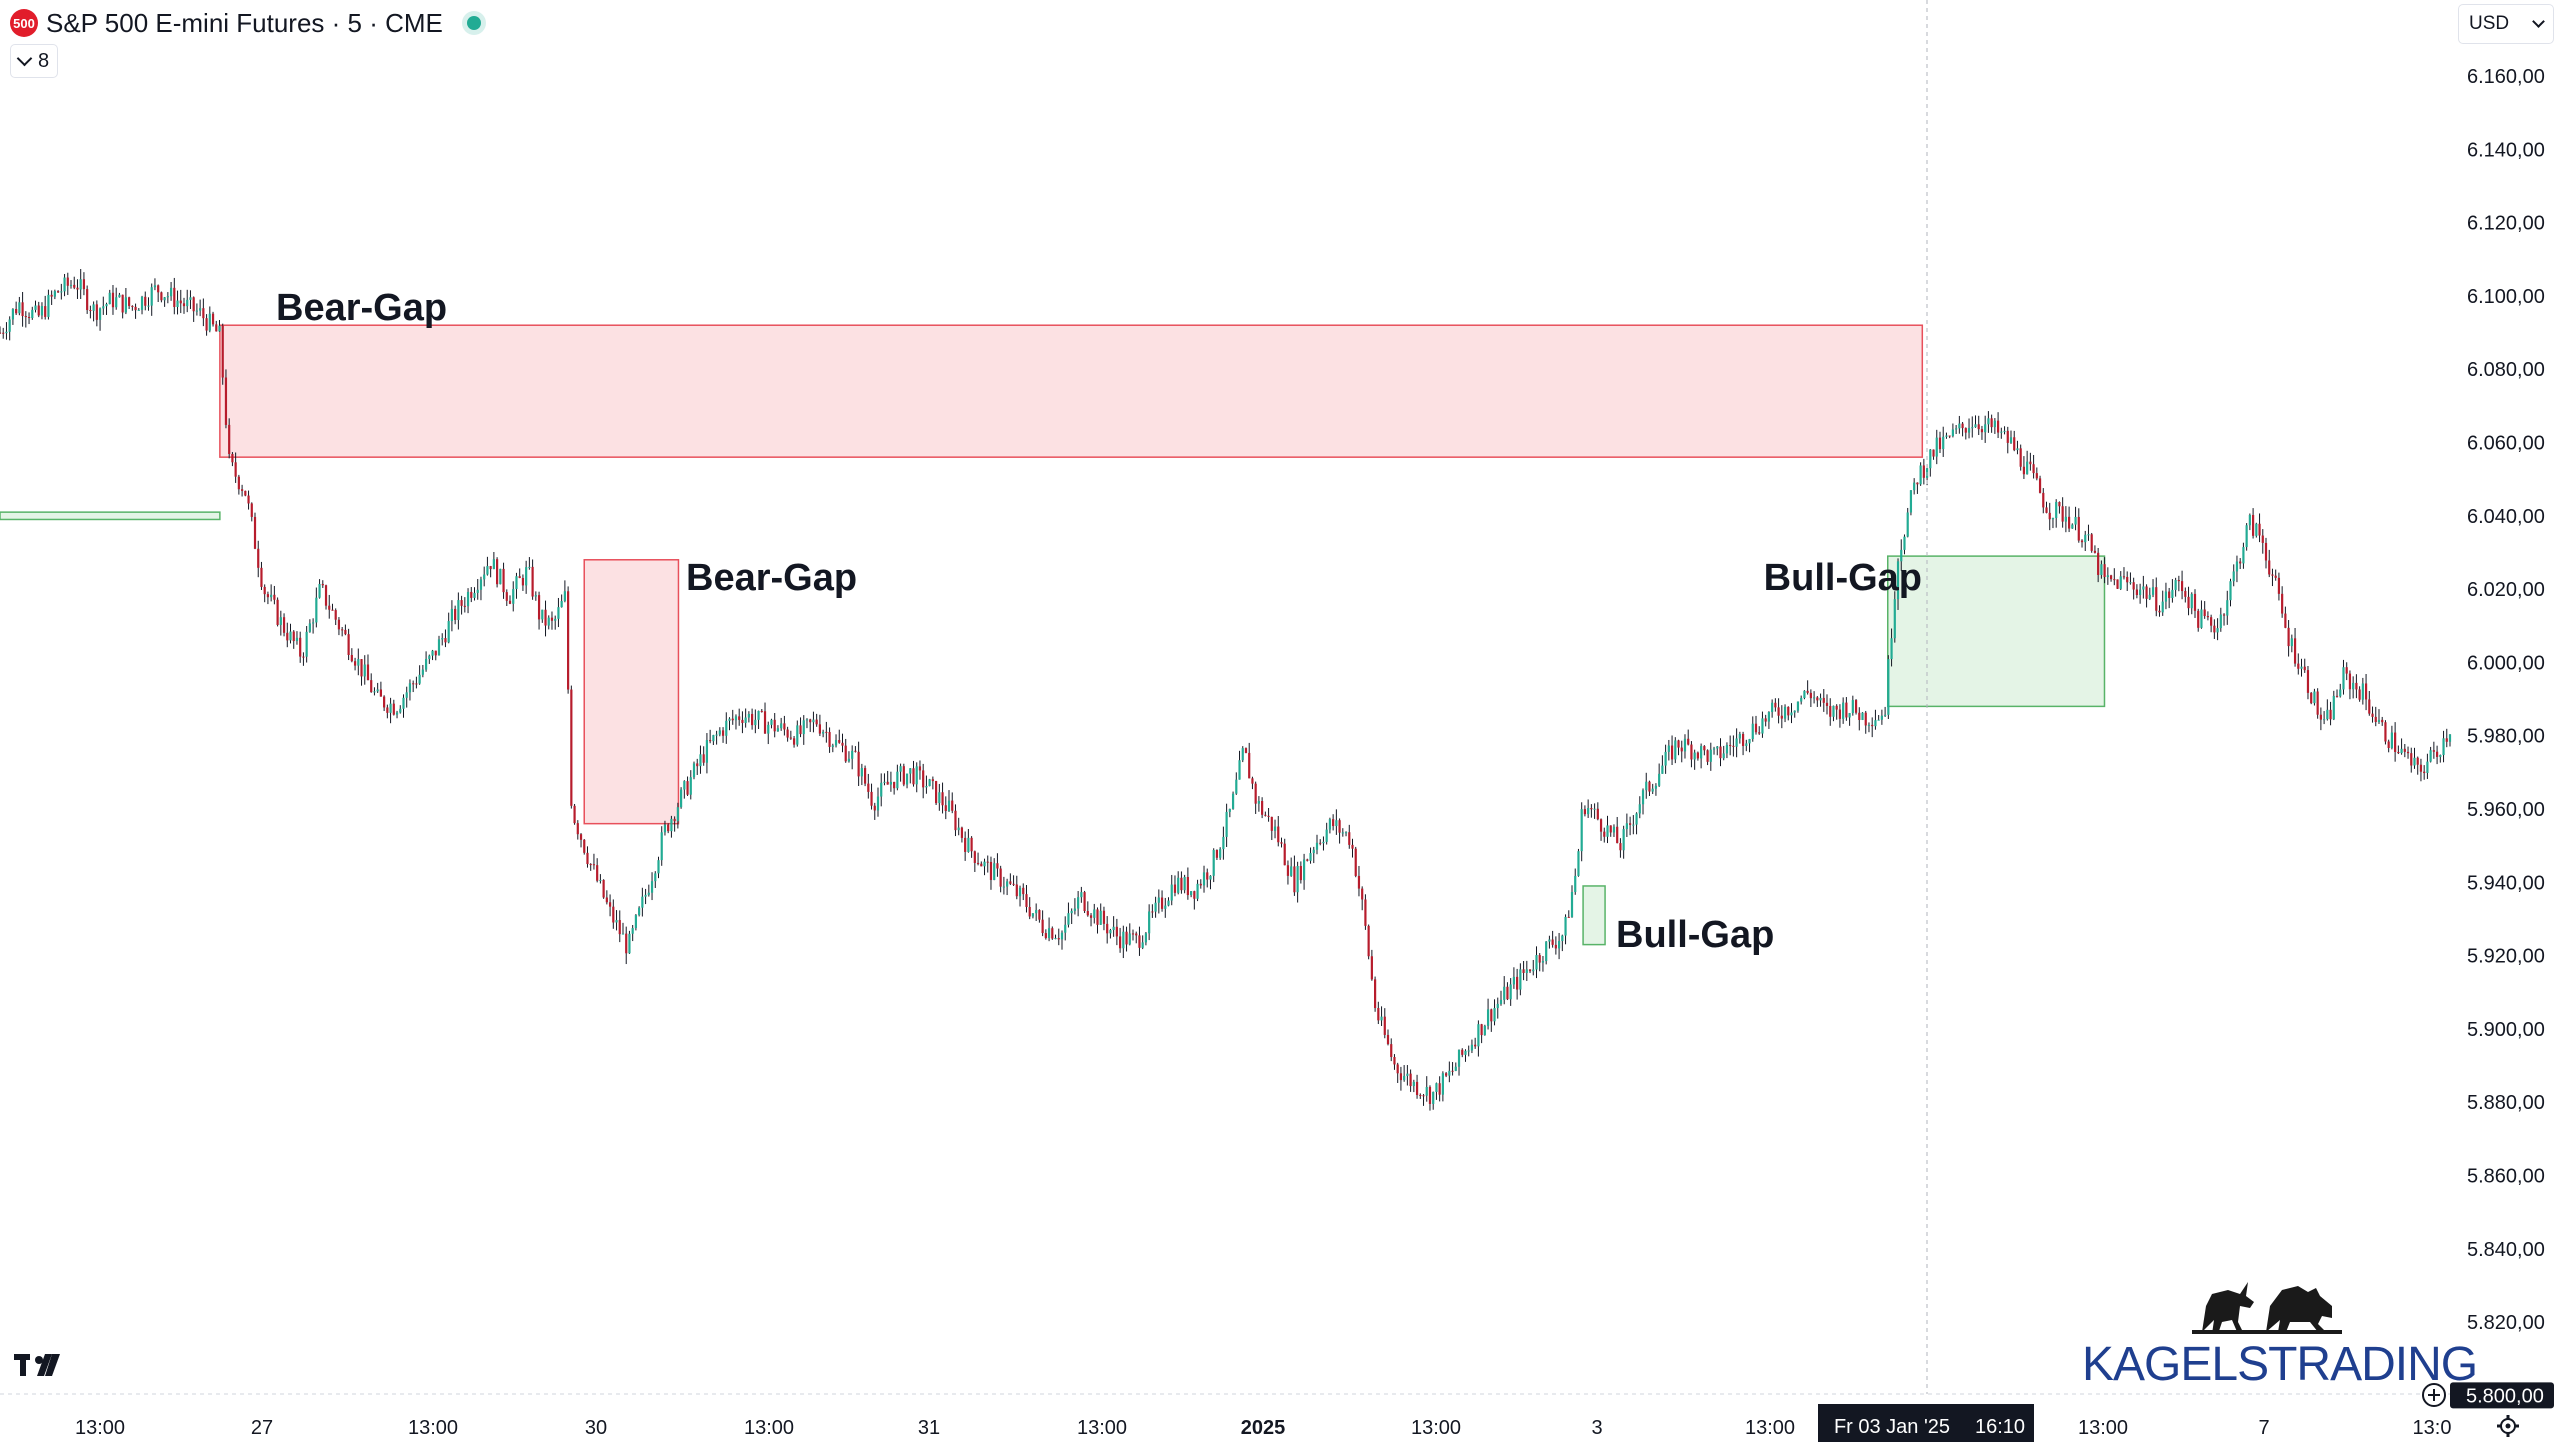 This screenshot has width=2560, height=1444. I want to click on time-tick-label: 31, so click(929, 1428).